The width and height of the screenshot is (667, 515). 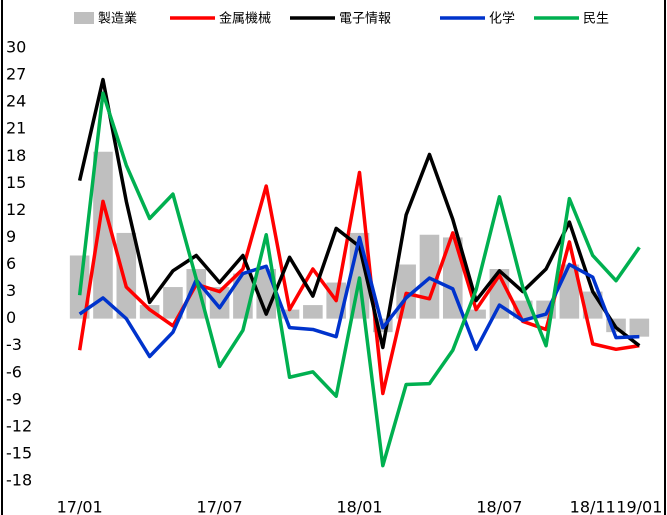 What do you see at coordinates (596, 19) in the screenshot?
I see `legend-label: 民生` at bounding box center [596, 19].